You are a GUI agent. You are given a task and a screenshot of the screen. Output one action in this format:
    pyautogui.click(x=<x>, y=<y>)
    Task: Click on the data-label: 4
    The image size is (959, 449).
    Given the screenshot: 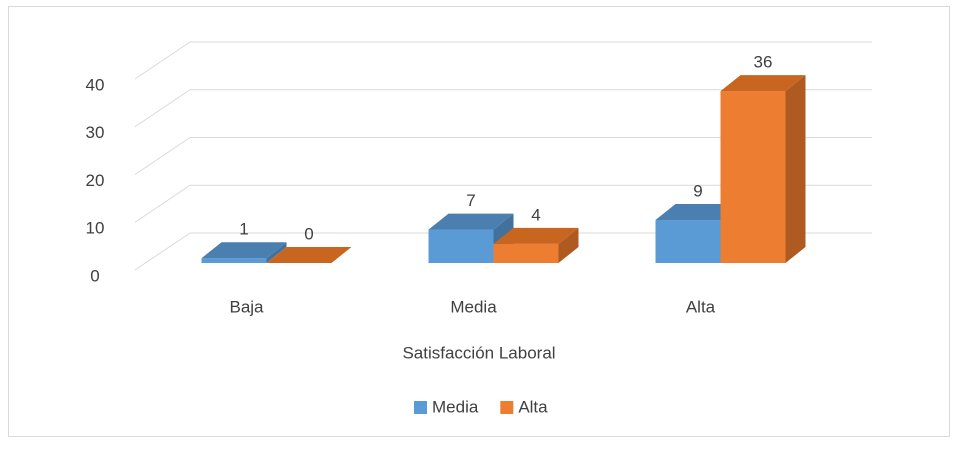 What is the action you would take?
    pyautogui.click(x=535, y=214)
    